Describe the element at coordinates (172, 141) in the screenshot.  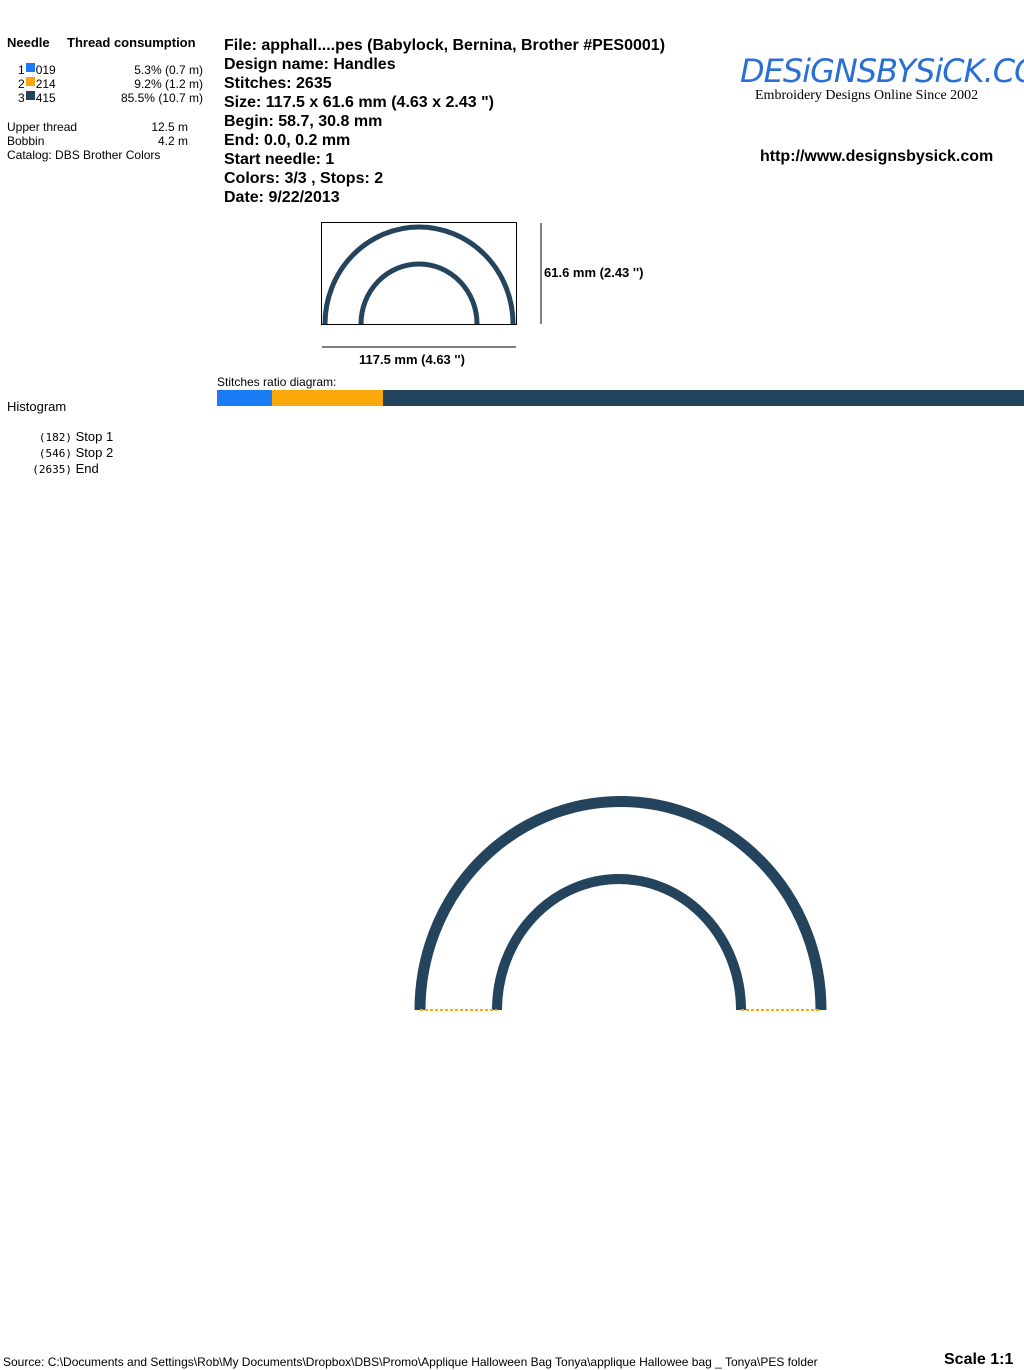
I see `bobbin-value: 4.2 m` at that location.